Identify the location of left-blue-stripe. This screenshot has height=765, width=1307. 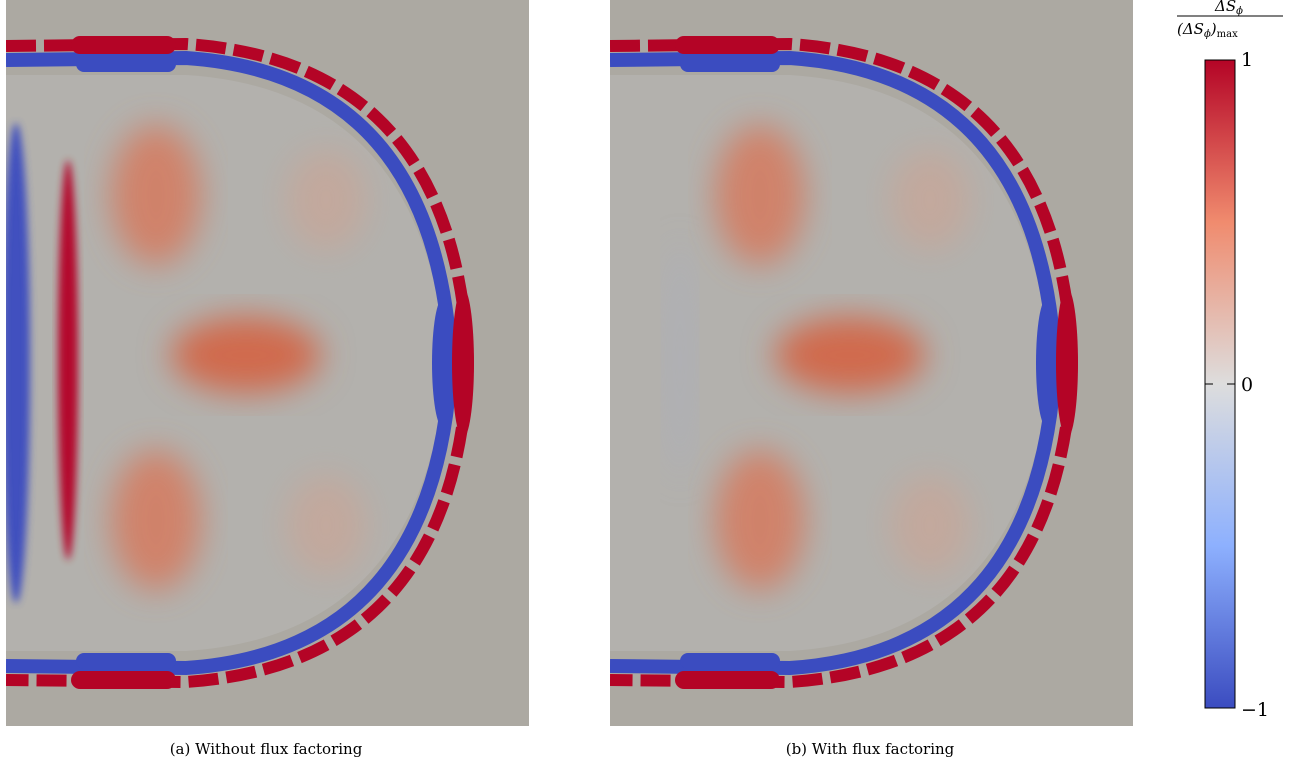
(18, 363).